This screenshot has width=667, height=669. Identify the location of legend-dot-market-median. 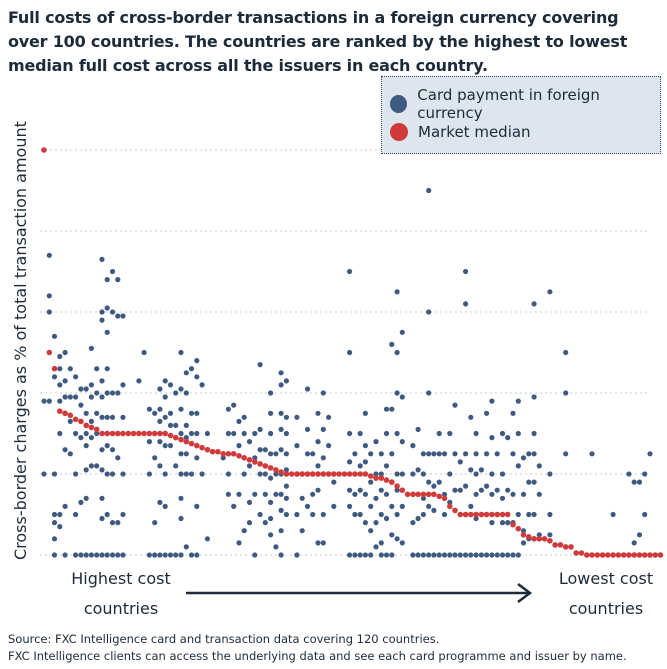
(399, 132).